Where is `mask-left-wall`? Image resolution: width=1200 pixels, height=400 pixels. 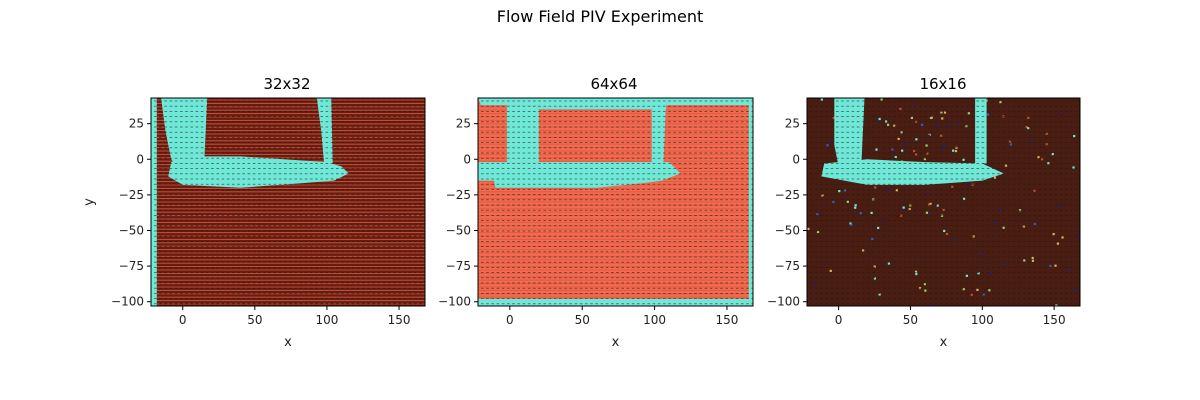 mask-left-wall is located at coordinates (154, 202).